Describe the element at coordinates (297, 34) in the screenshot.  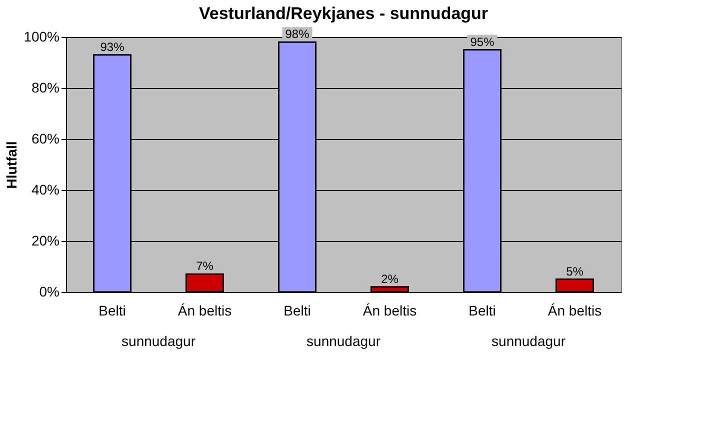
I see `data-label: 98%` at that location.